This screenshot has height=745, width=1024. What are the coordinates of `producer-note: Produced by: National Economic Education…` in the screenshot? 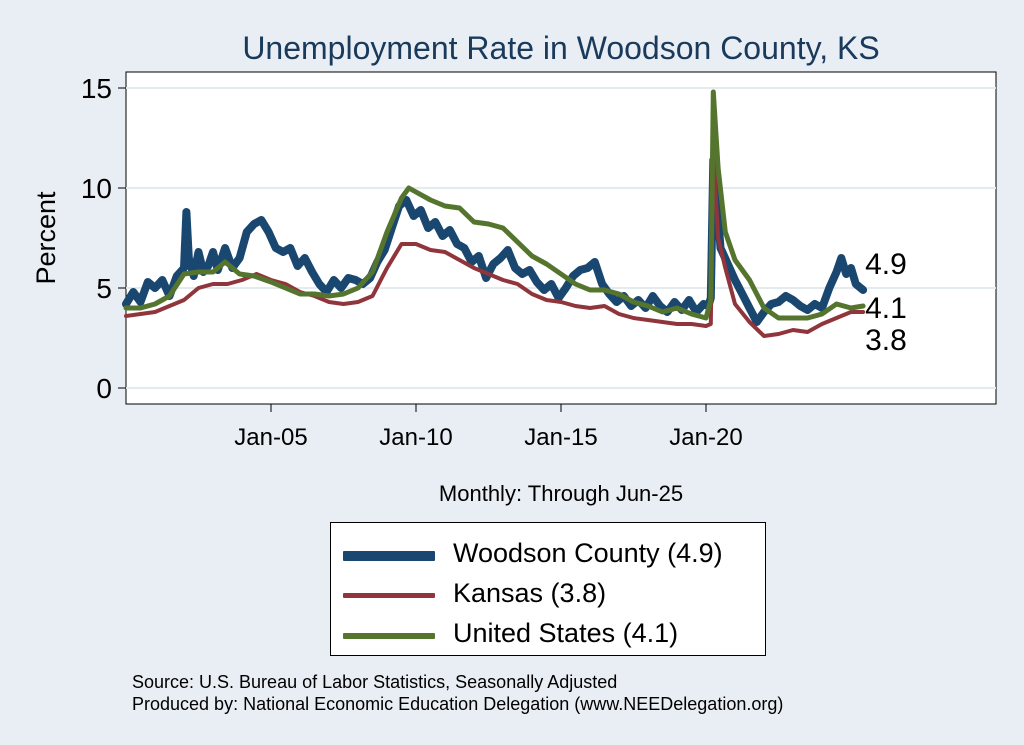 It's located at (458, 704).